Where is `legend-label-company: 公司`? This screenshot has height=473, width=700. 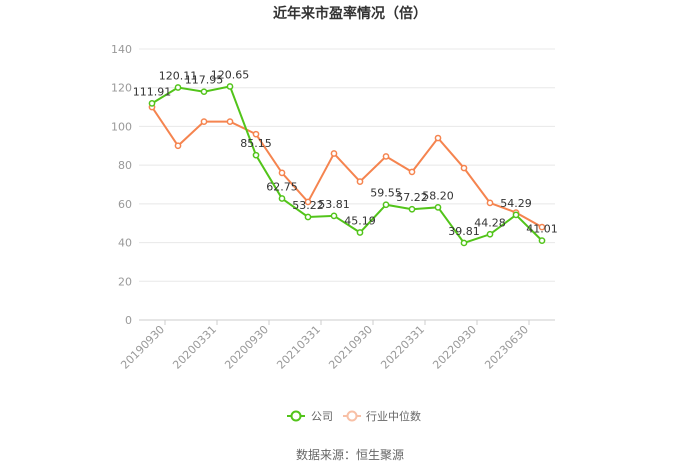 legend-label-company: 公司 is located at coordinates (322, 416).